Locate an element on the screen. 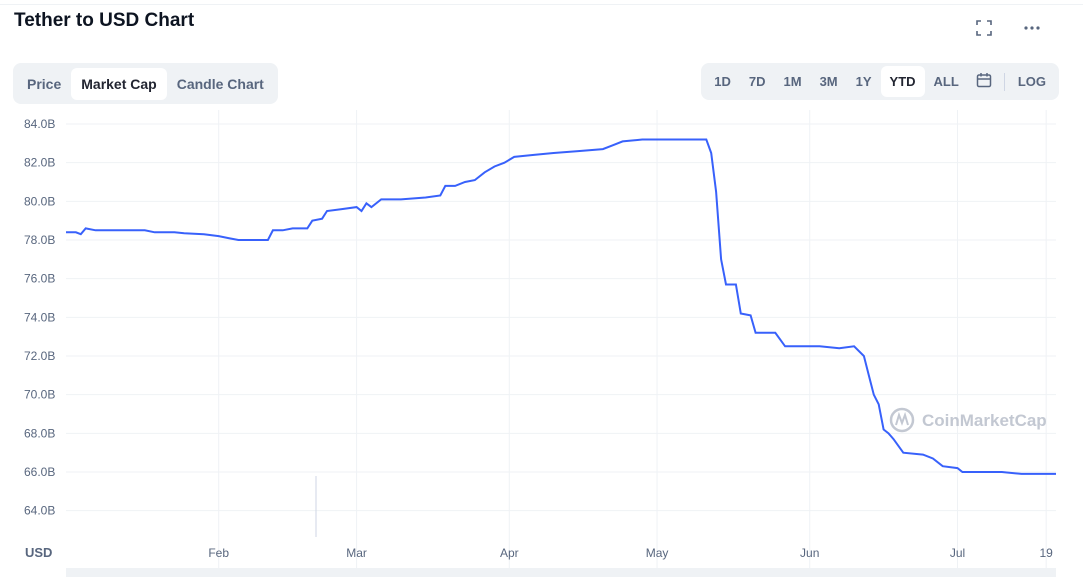 This screenshot has height=577, width=1083. y-tick-label: 70.0B is located at coordinates (39, 395).